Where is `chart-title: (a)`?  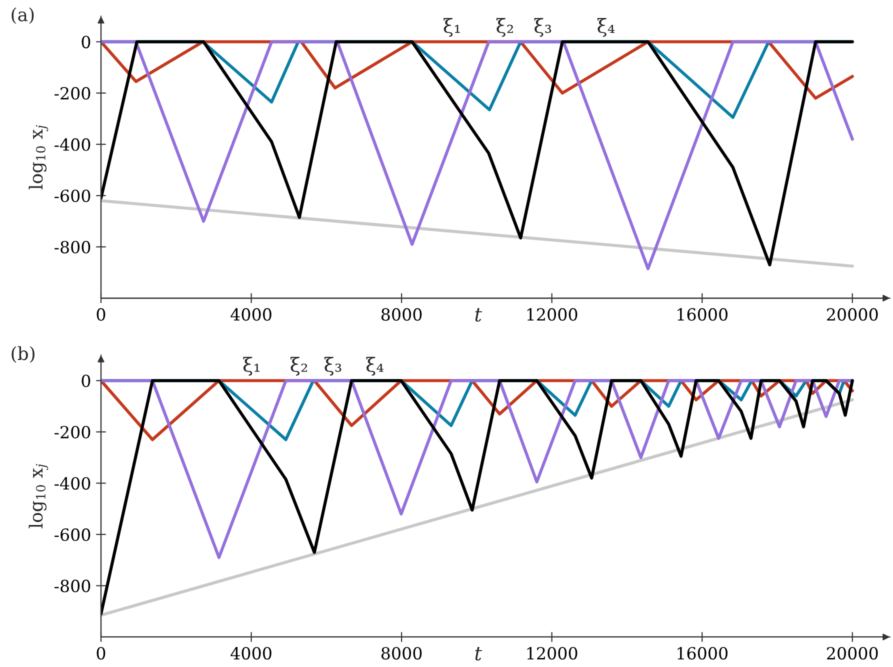
chart-title: (a) is located at coordinates (23, 15).